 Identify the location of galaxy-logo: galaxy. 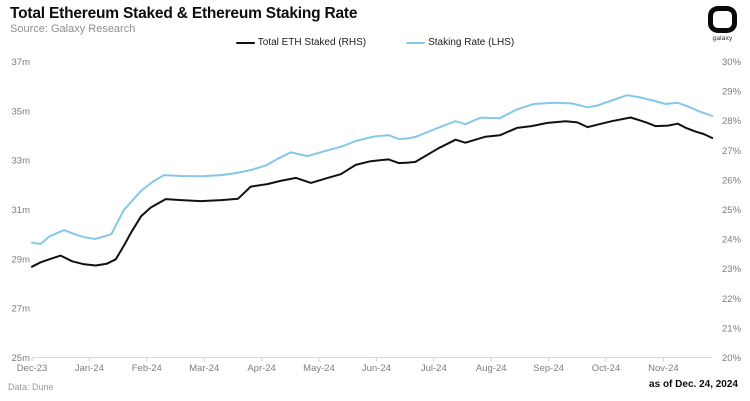
(722, 24).